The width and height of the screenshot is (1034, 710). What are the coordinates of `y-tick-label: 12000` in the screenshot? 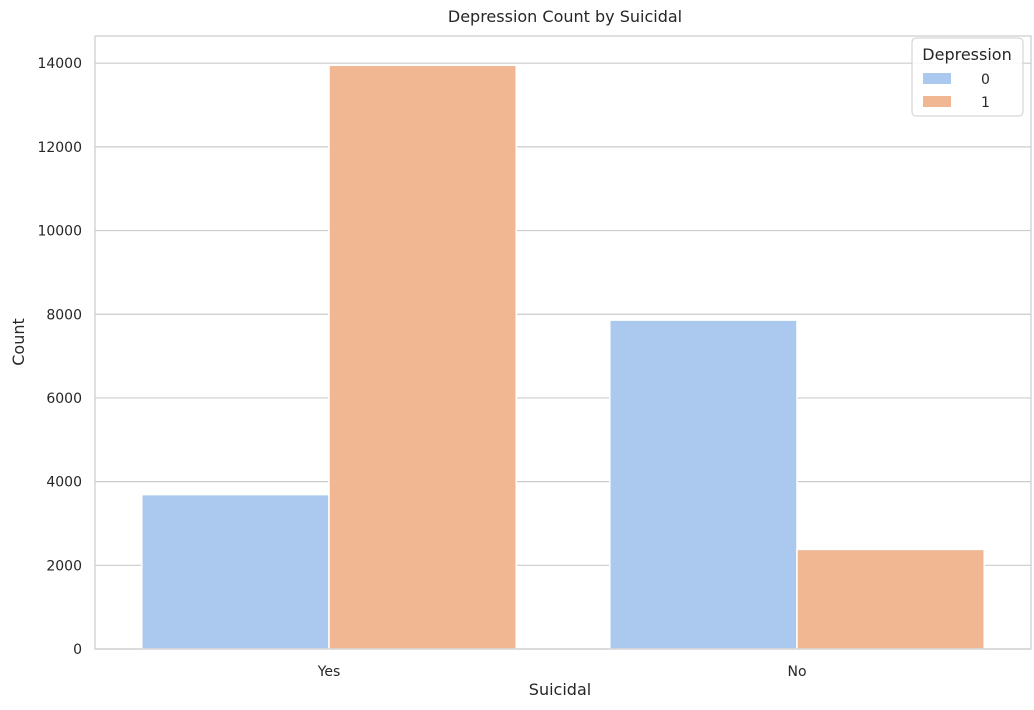 It's located at (59, 148).